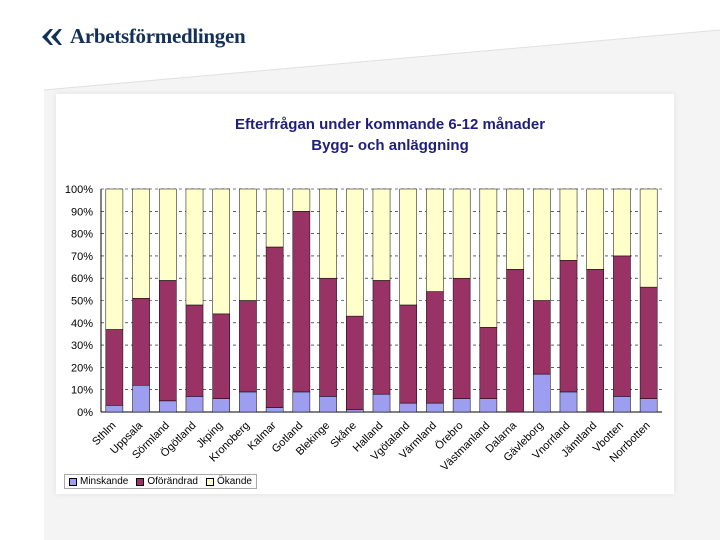  I want to click on y-tick-label: 60%, so click(82, 279).